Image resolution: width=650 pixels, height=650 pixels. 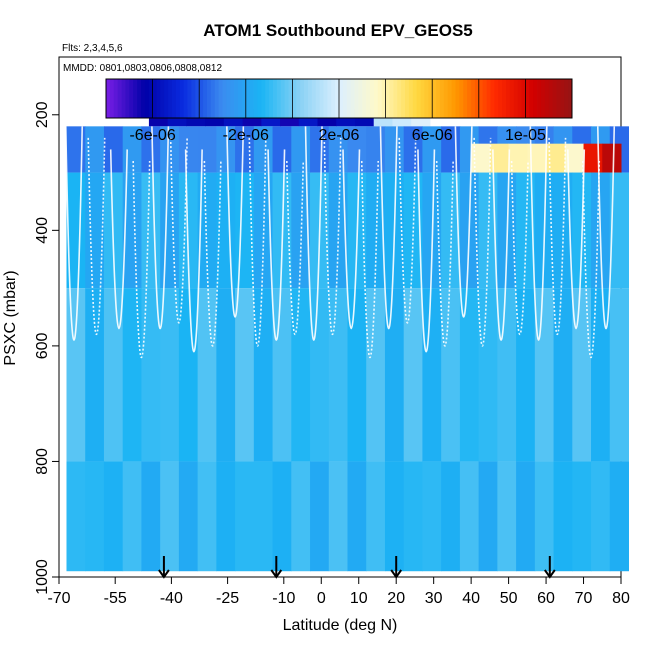 I want to click on x-axis: -70 -55 -40 -25 -10 0 10 20 30 40 50 60 70 80, so click(x=338, y=592).